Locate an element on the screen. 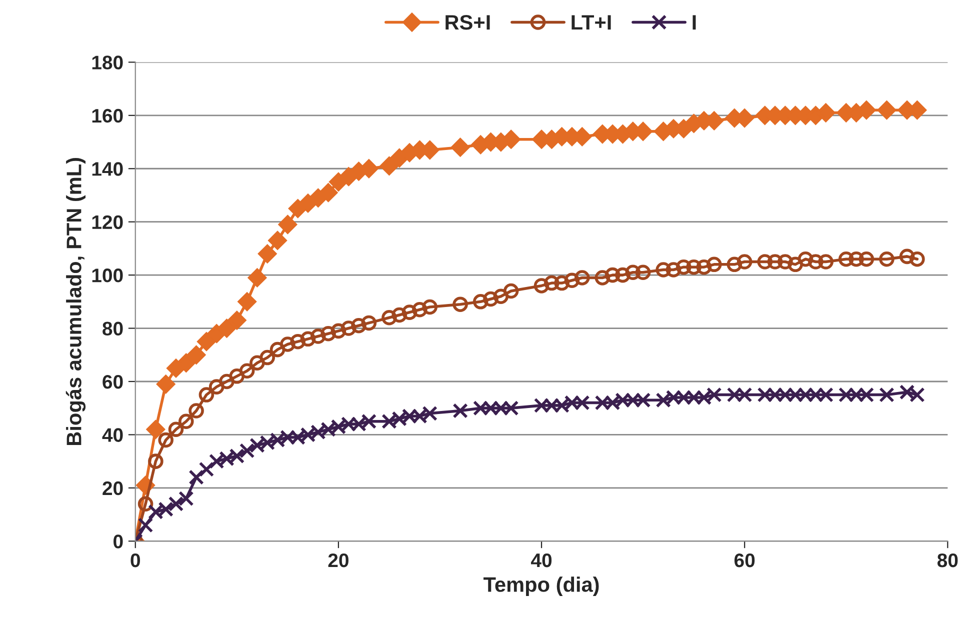 The height and width of the screenshot is (622, 967). y-tick-label: 160 is located at coordinates (107, 115).